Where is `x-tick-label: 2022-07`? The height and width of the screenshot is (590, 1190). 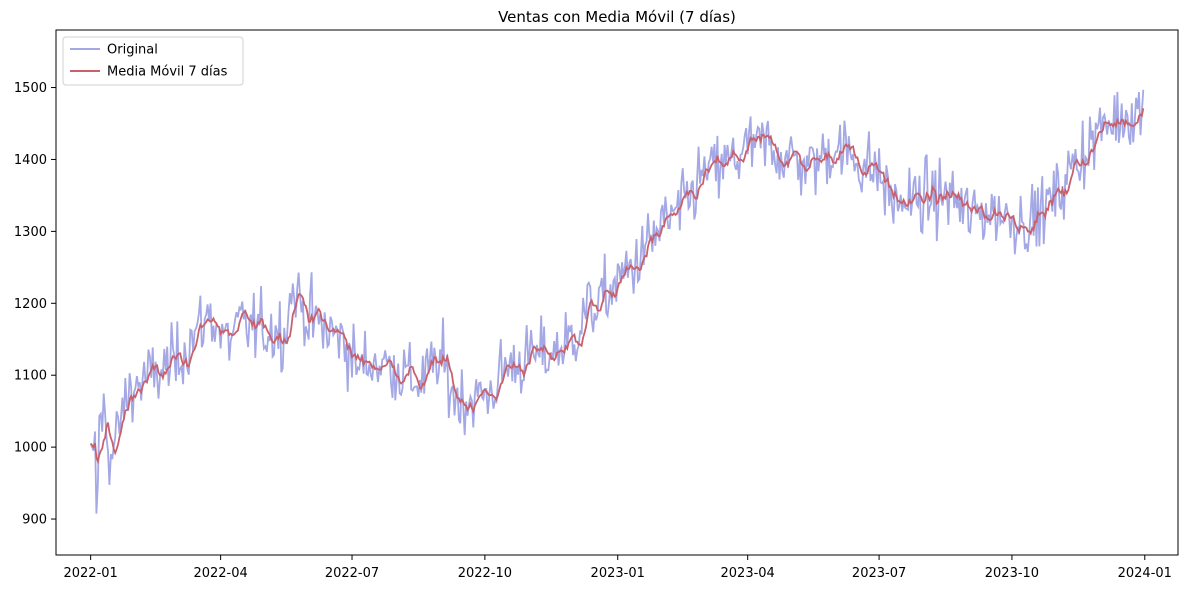 x-tick-label: 2022-07 is located at coordinates (352, 573).